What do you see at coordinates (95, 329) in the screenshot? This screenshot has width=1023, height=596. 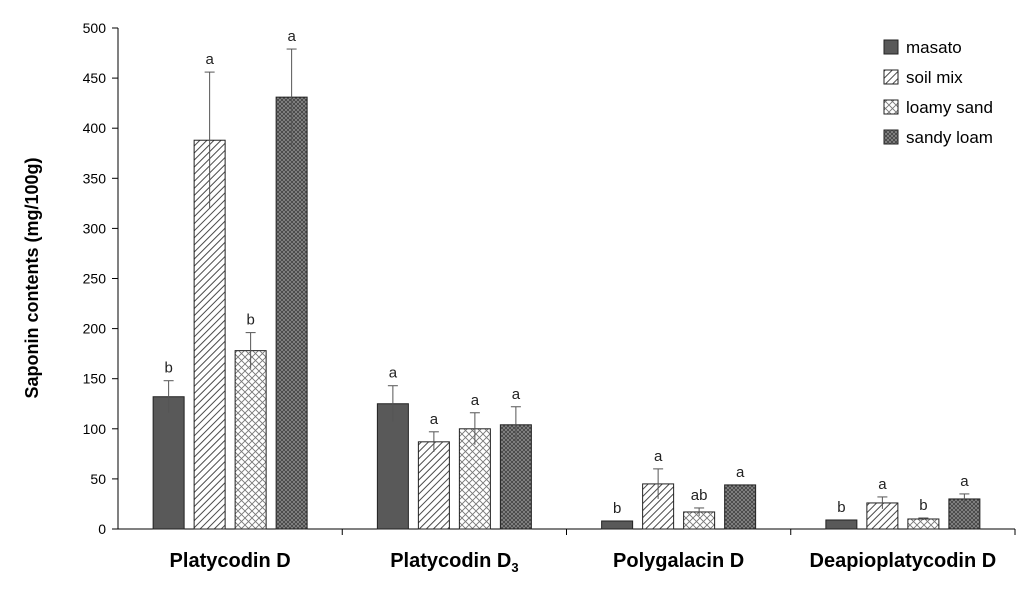 I see `y-tick-label: 200` at bounding box center [95, 329].